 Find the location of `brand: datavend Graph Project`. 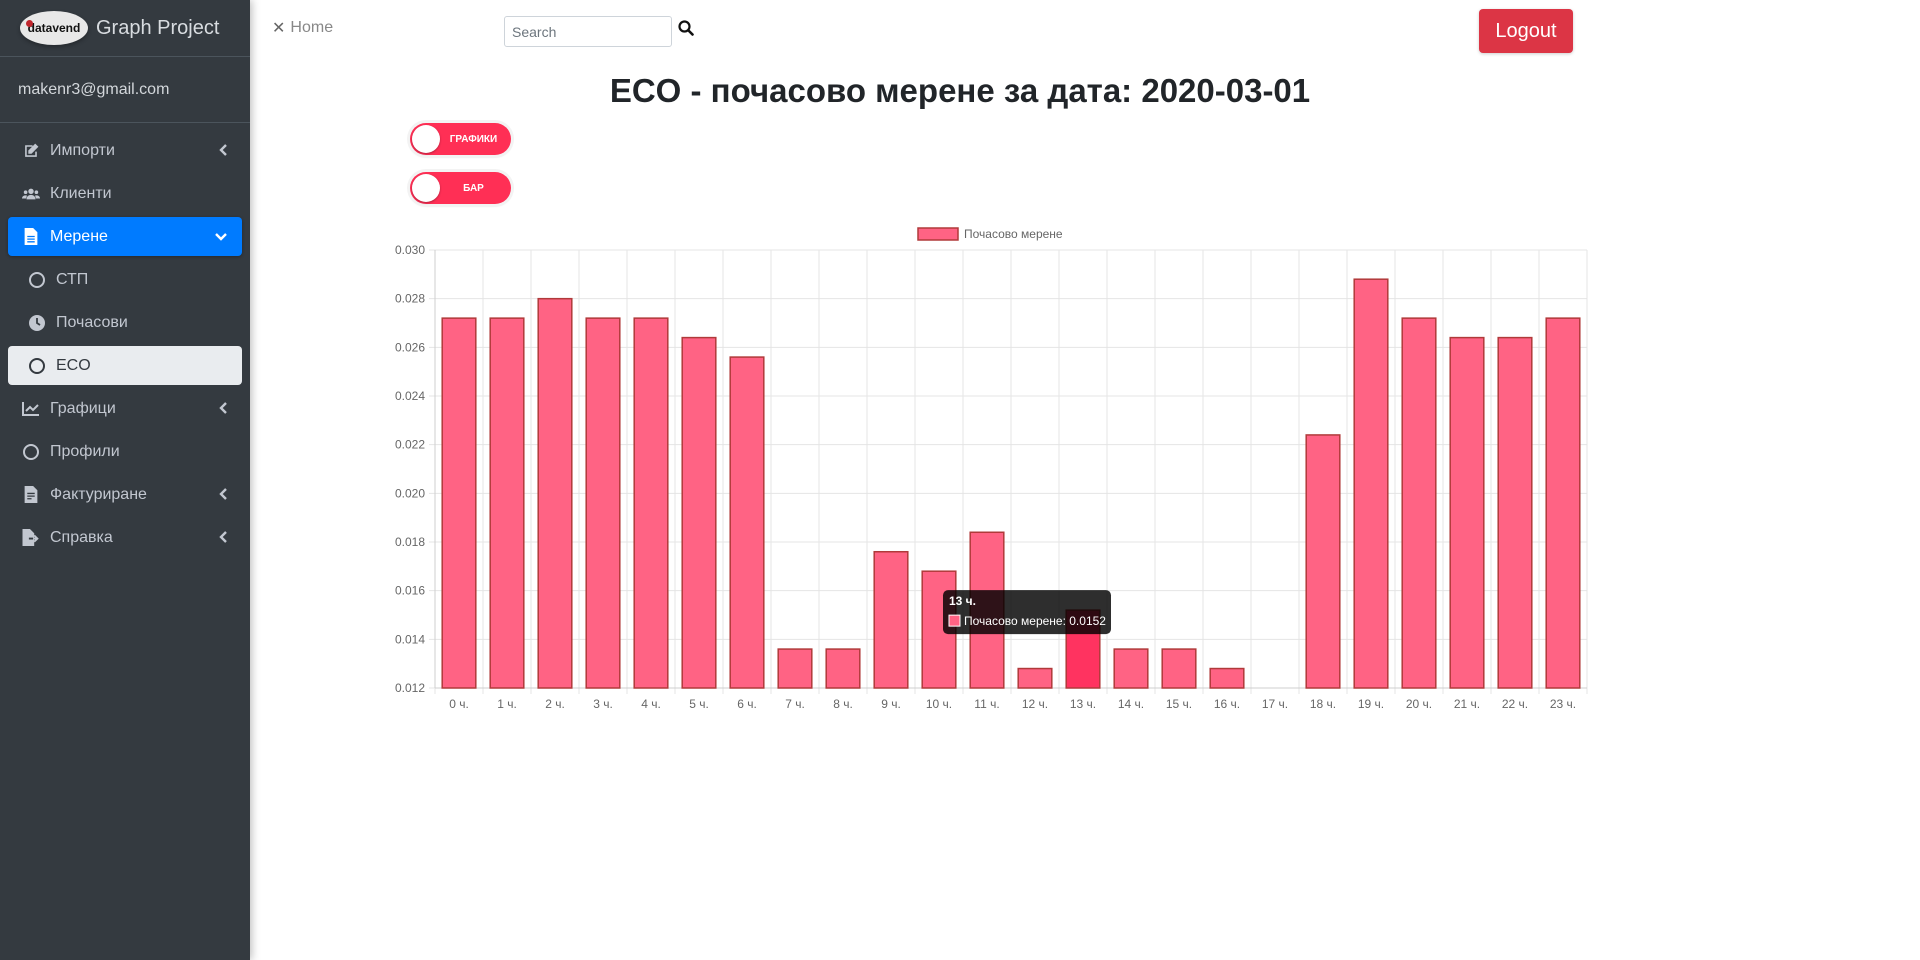

brand: datavend Graph Project is located at coordinates (125, 28).